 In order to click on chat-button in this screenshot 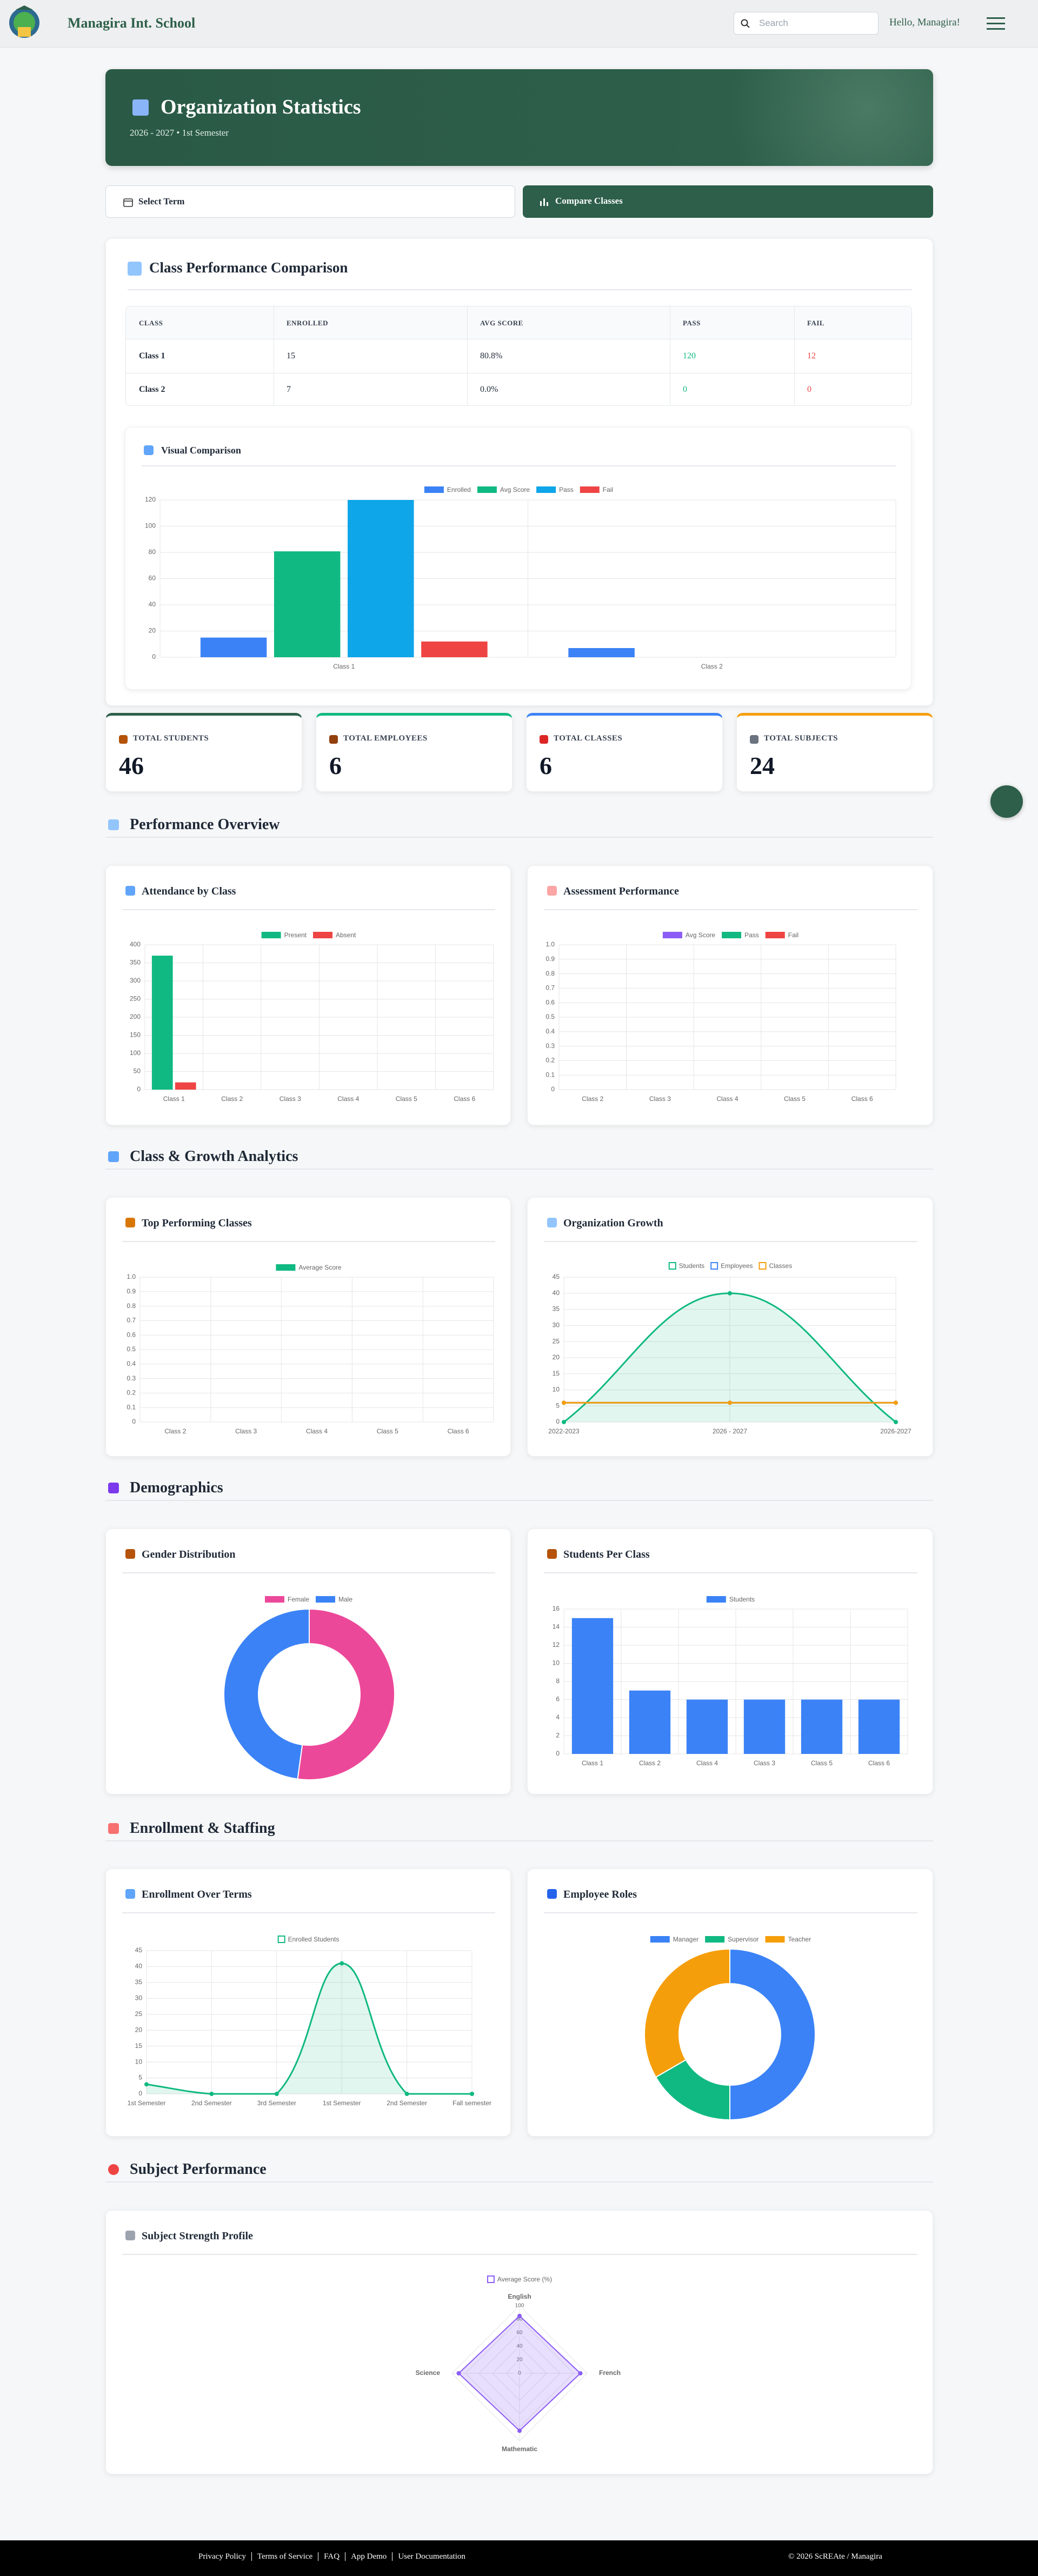, I will do `click(1006, 801)`.